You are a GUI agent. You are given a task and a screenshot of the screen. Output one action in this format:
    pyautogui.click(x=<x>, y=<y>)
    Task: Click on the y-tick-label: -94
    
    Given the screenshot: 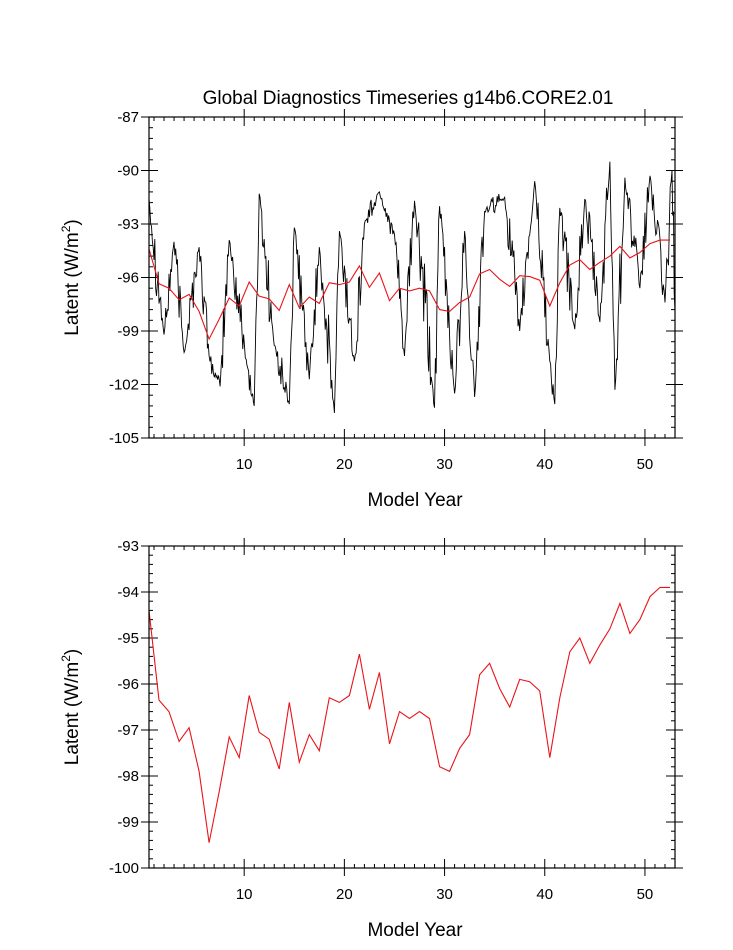 What is the action you would take?
    pyautogui.click(x=128, y=592)
    